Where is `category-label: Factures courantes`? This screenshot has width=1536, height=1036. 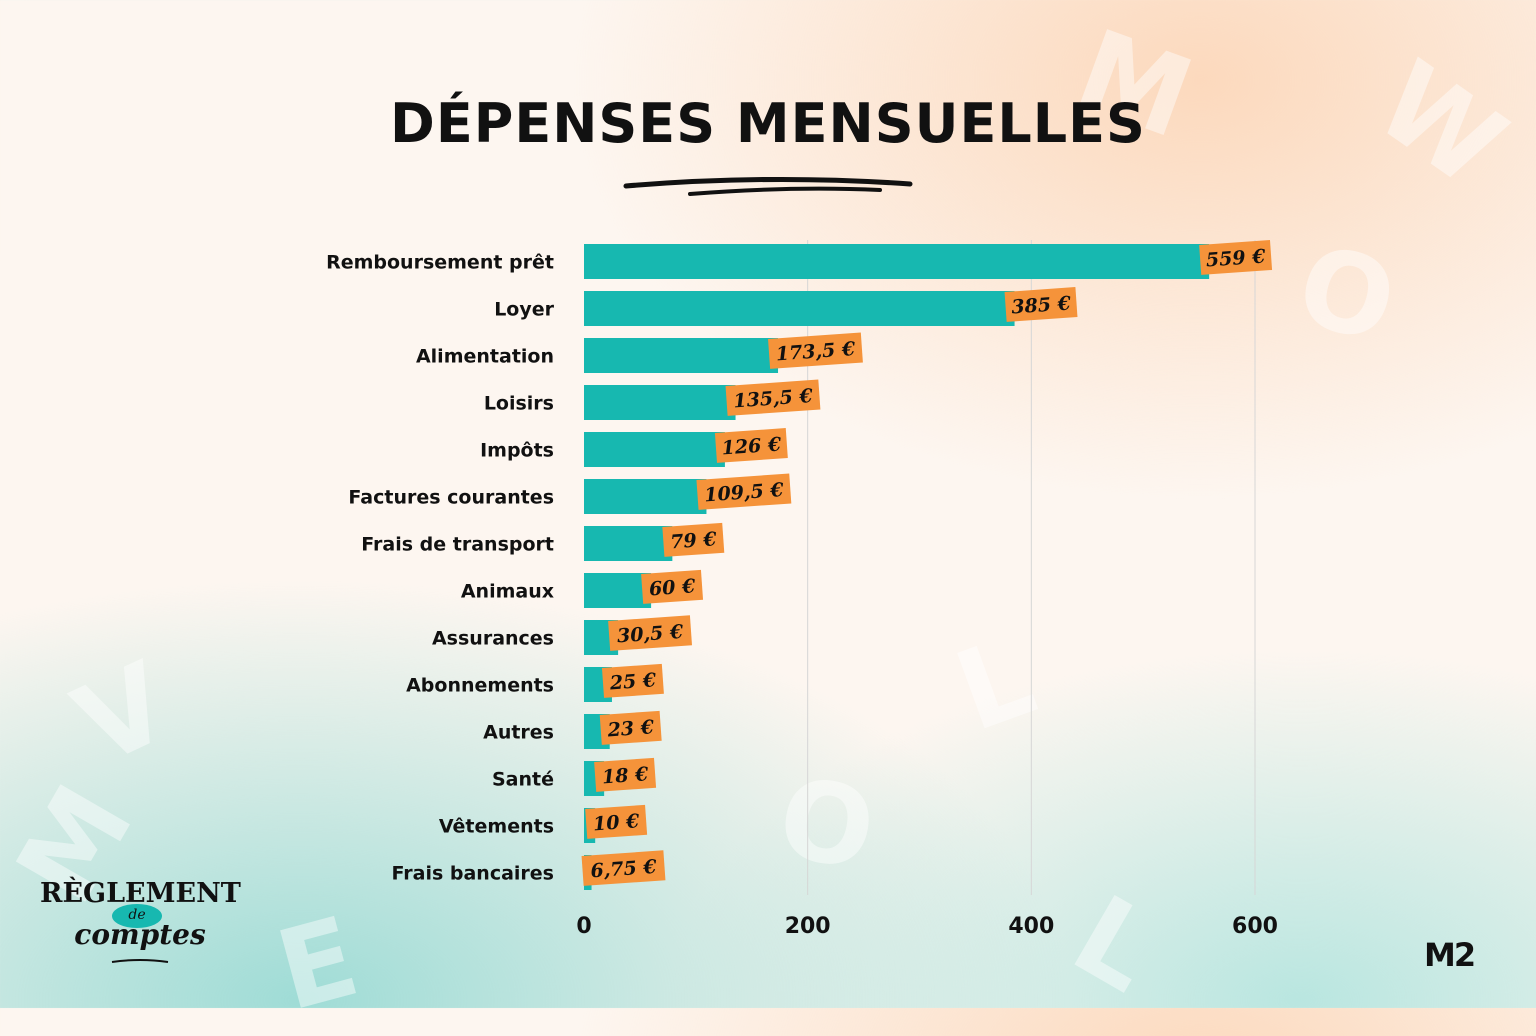
category-label: Factures courantes is located at coordinates (451, 498).